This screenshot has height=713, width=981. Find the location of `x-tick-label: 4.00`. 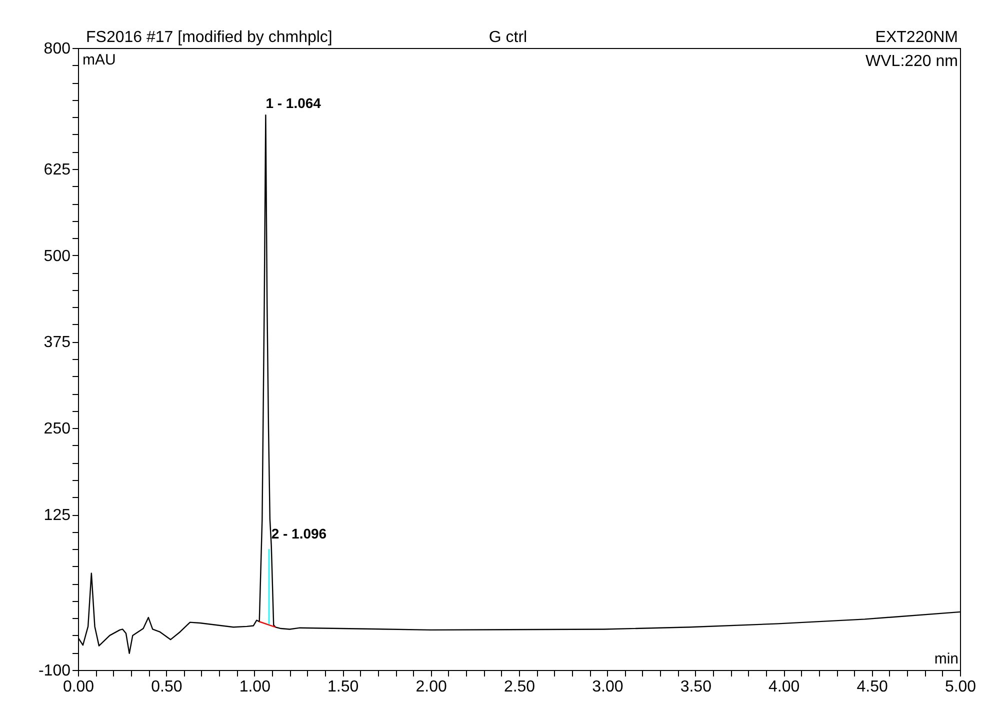

x-tick-label: 4.00 is located at coordinates (784, 687).